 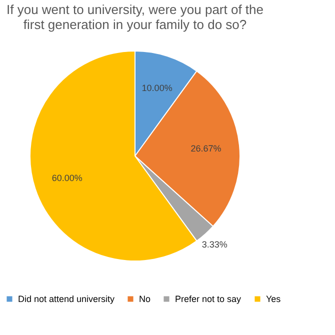 What do you see at coordinates (208, 299) in the screenshot?
I see `legend-label: Prefer not to say` at bounding box center [208, 299].